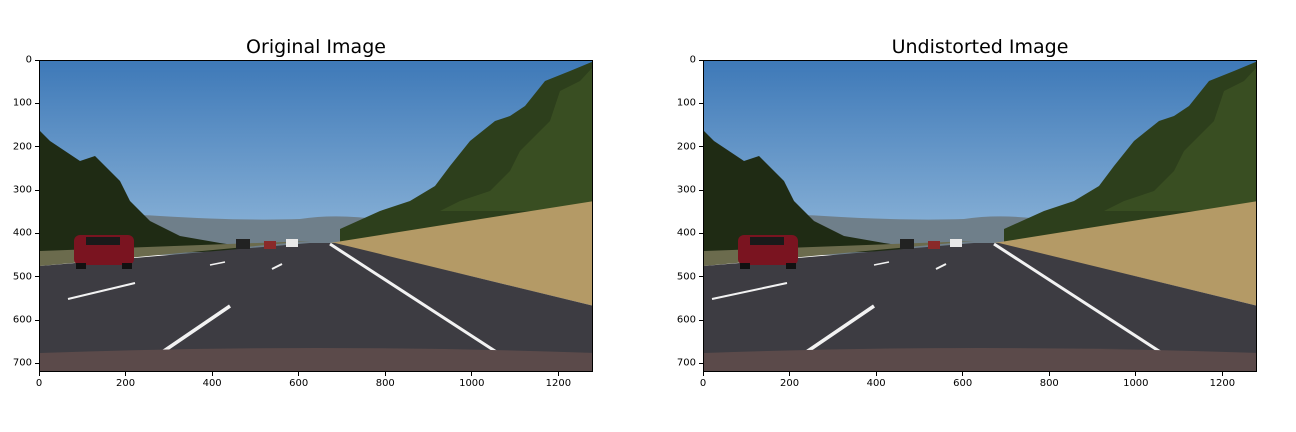 This screenshot has width=1296, height=432. I want to click on undistorted-title: Undistorted Image, so click(980, 47).